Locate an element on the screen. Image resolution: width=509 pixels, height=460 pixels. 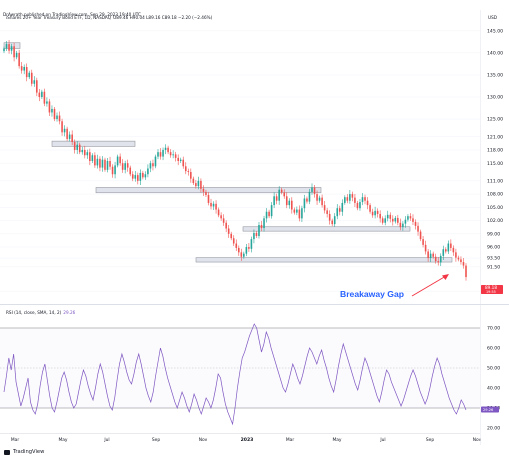
footer-brand: TradingView is located at coordinates (24, 452).